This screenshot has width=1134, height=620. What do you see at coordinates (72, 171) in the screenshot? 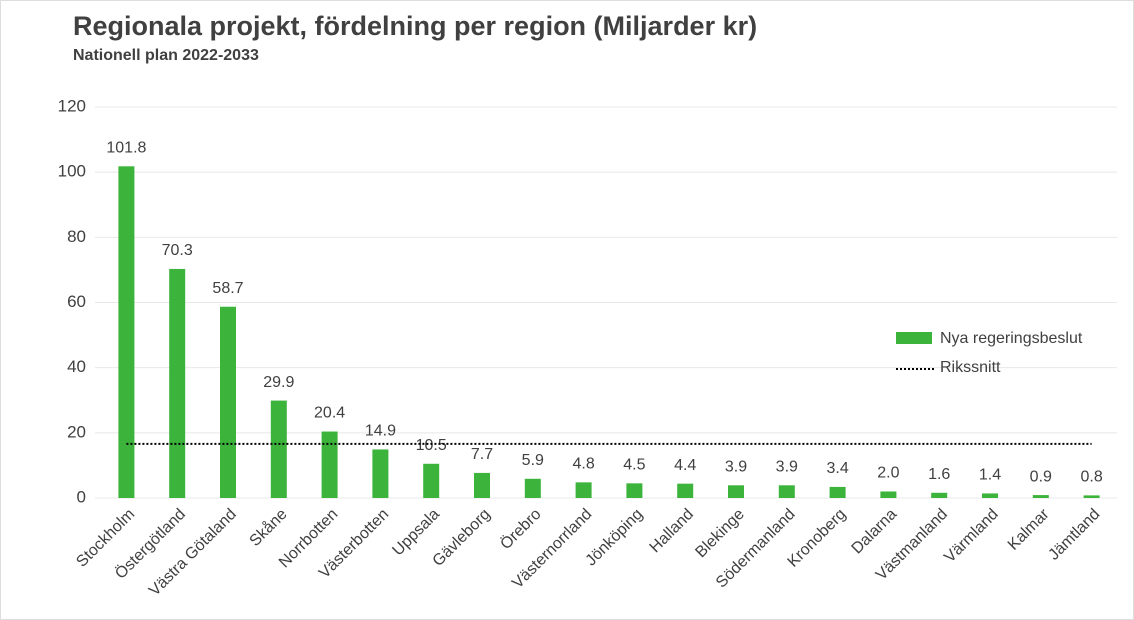
I see `y-tick-label: 100` at bounding box center [72, 171].